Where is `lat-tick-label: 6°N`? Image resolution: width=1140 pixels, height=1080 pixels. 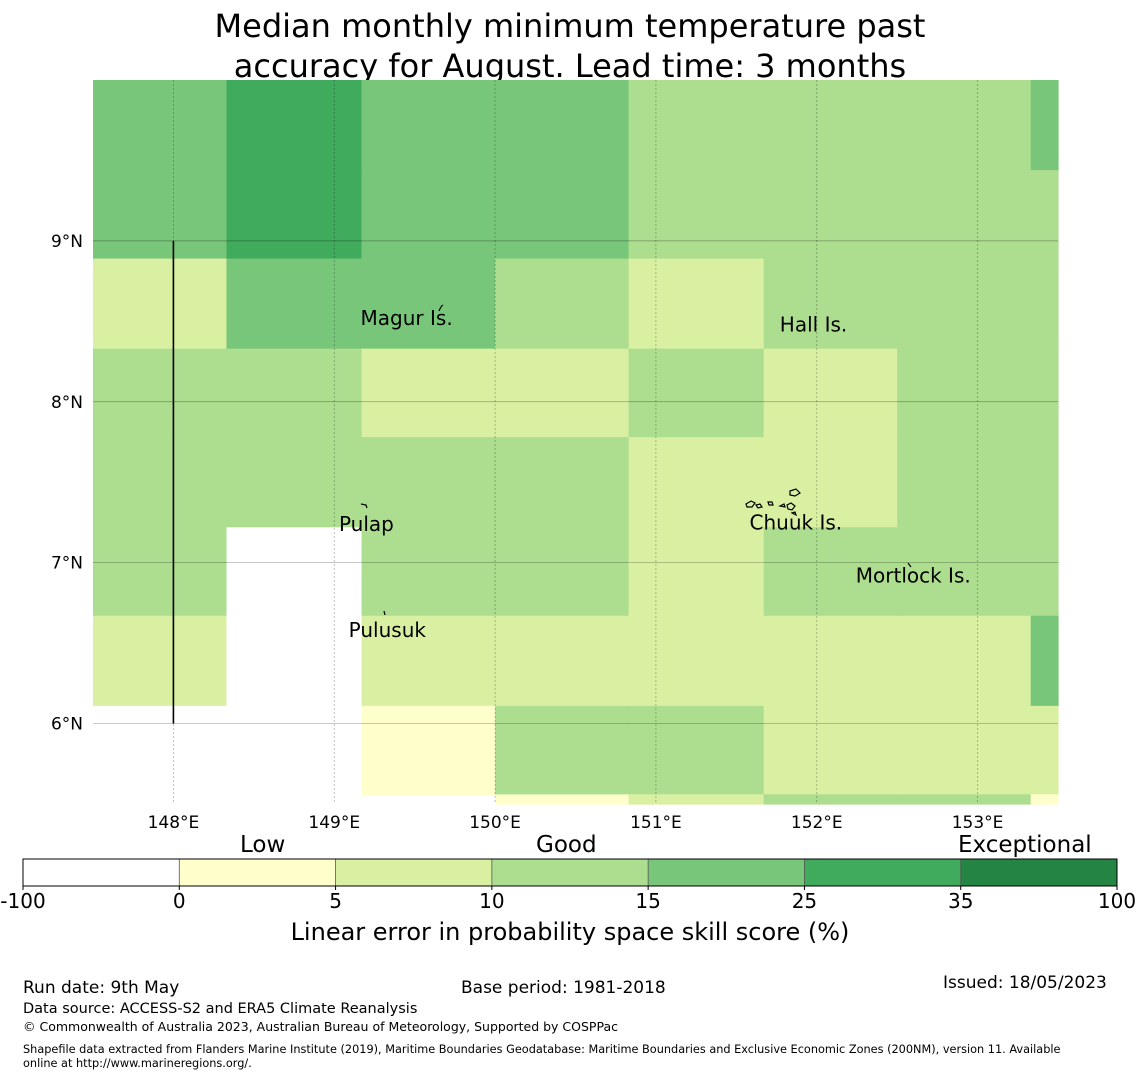 lat-tick-label: 6°N is located at coordinates (67, 725).